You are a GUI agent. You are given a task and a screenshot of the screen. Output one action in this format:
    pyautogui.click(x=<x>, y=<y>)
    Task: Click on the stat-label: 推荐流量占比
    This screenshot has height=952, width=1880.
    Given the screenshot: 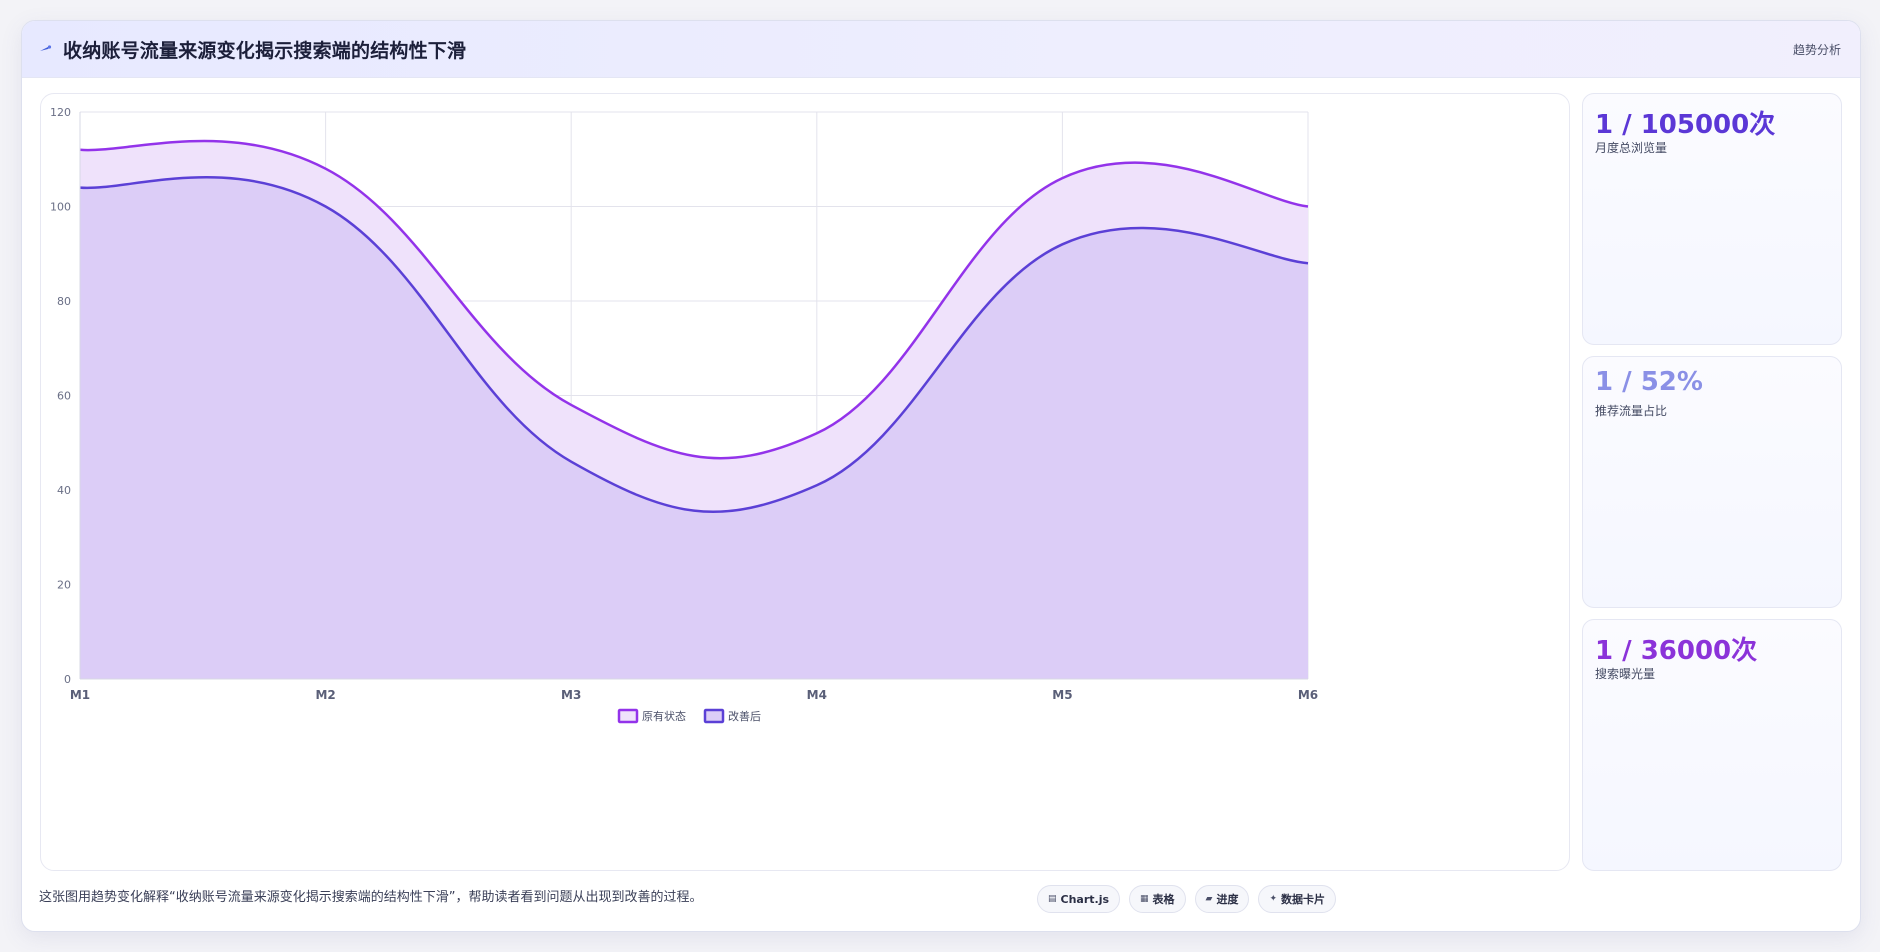 What is the action you would take?
    pyautogui.click(x=1631, y=411)
    